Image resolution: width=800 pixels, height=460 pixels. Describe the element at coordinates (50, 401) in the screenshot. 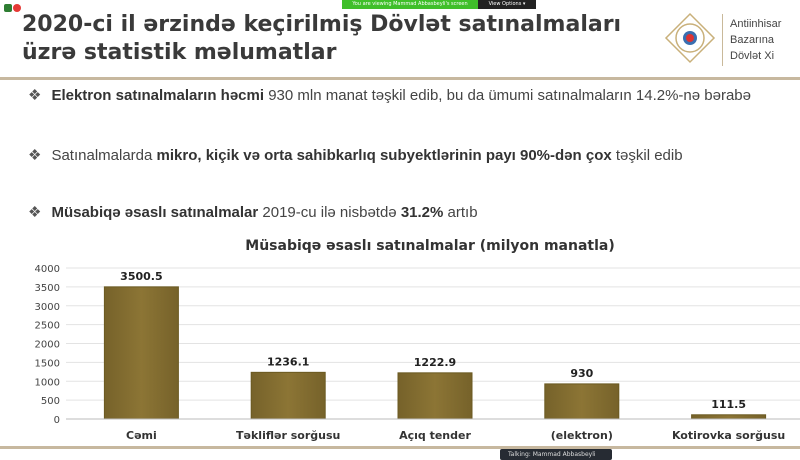

I see `y-tick-label: 500` at that location.